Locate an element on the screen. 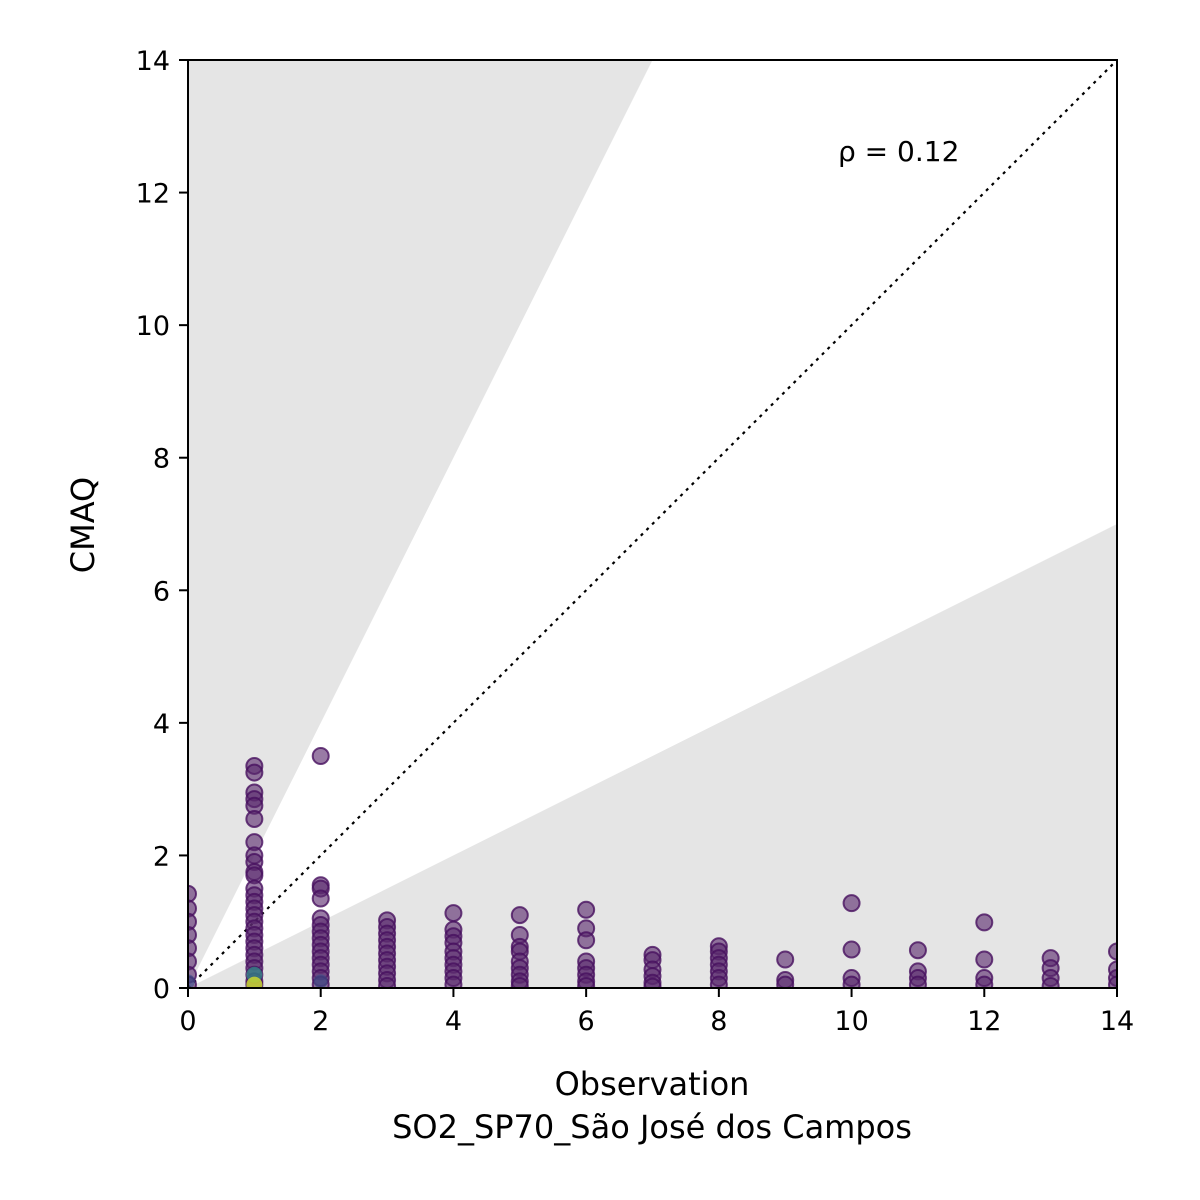 The height and width of the screenshot is (1200, 1200). y-tick-label: 6 is located at coordinates (161, 591).